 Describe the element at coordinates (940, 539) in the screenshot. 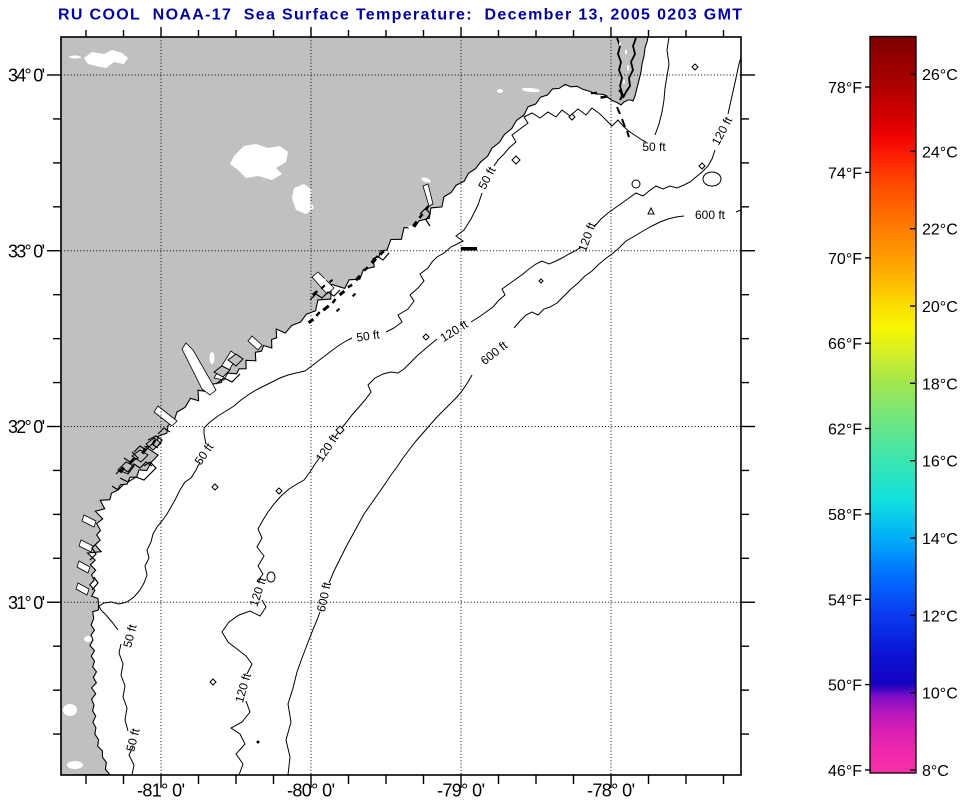

I see `svg-text: 14°C` at that location.